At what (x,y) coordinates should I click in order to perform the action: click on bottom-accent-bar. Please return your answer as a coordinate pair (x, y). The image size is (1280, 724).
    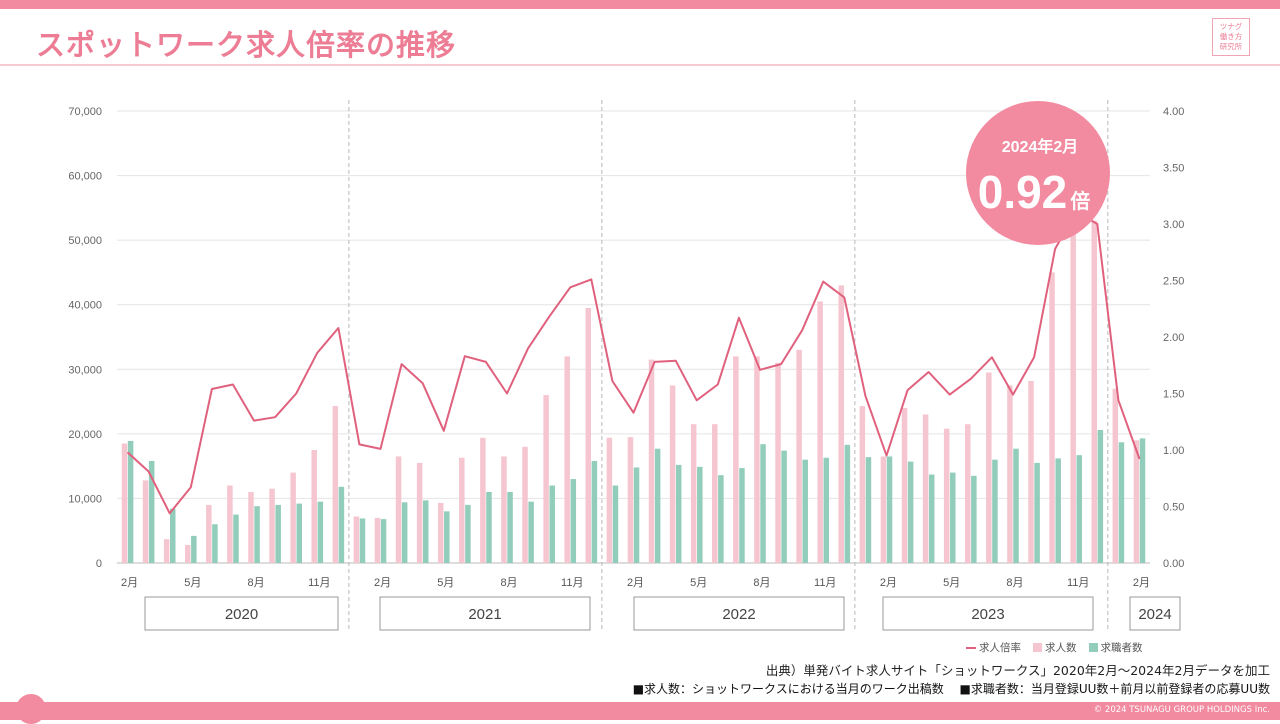
    Looking at the image, I should click on (640, 711).